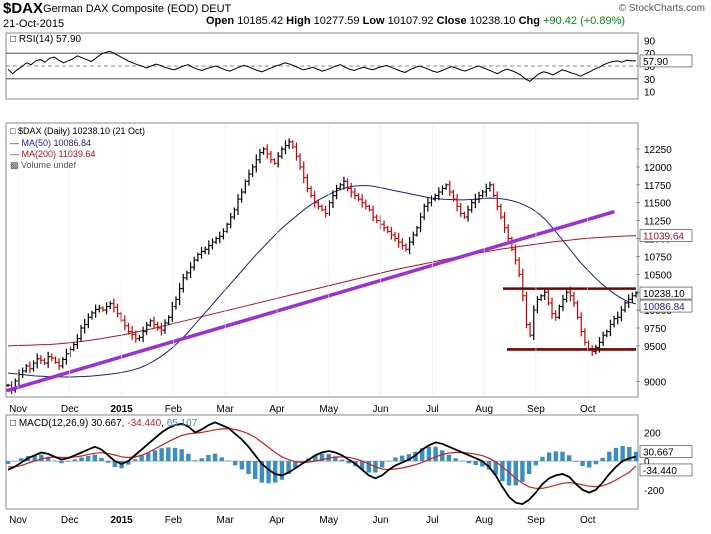  I want to click on price-x-tick-label: 2015, so click(121, 409).